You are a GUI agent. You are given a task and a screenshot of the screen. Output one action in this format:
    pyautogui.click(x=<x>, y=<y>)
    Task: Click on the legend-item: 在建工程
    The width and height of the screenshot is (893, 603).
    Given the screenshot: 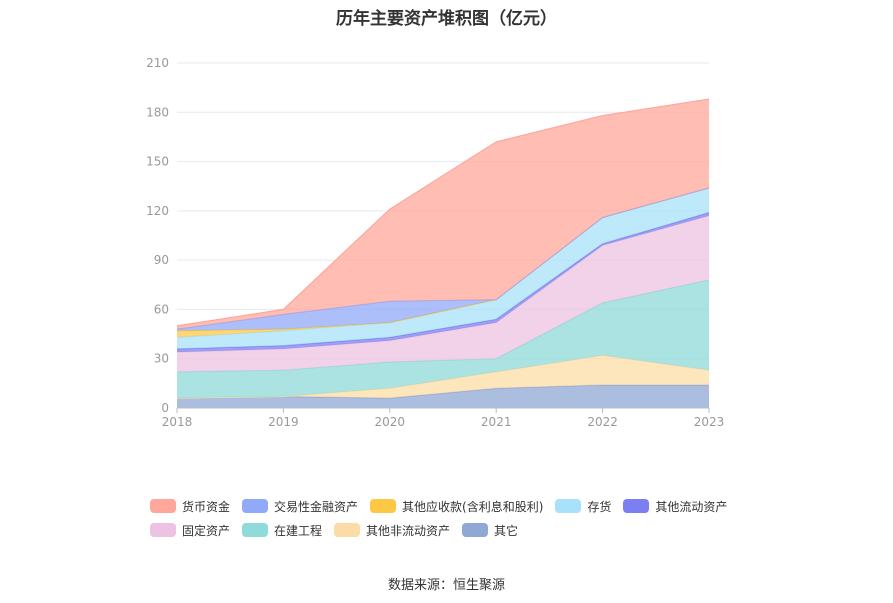 What is the action you would take?
    pyautogui.click(x=282, y=530)
    